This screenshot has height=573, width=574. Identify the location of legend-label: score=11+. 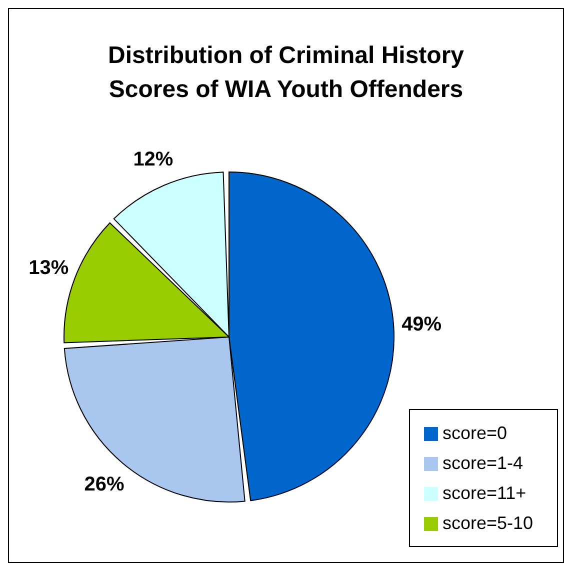
(484, 493).